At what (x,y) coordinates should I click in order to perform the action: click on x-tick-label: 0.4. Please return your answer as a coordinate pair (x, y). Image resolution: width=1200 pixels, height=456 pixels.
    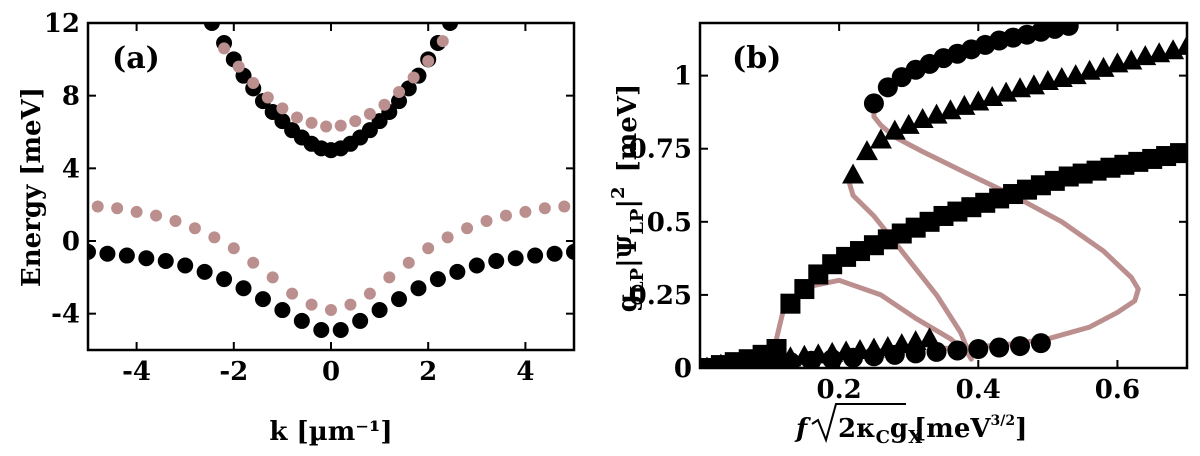
    Looking at the image, I should click on (978, 390).